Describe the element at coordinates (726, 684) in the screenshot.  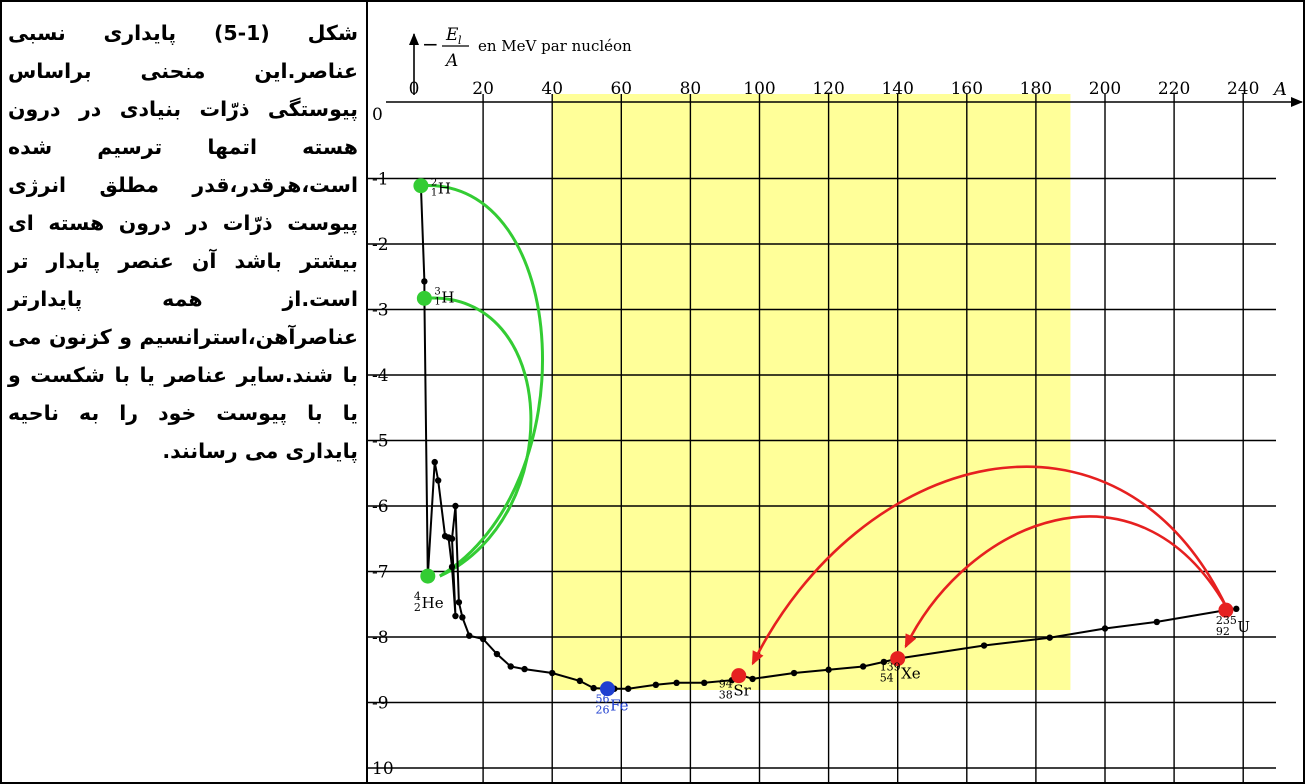
I see `isotope-mass-number: 94` at that location.